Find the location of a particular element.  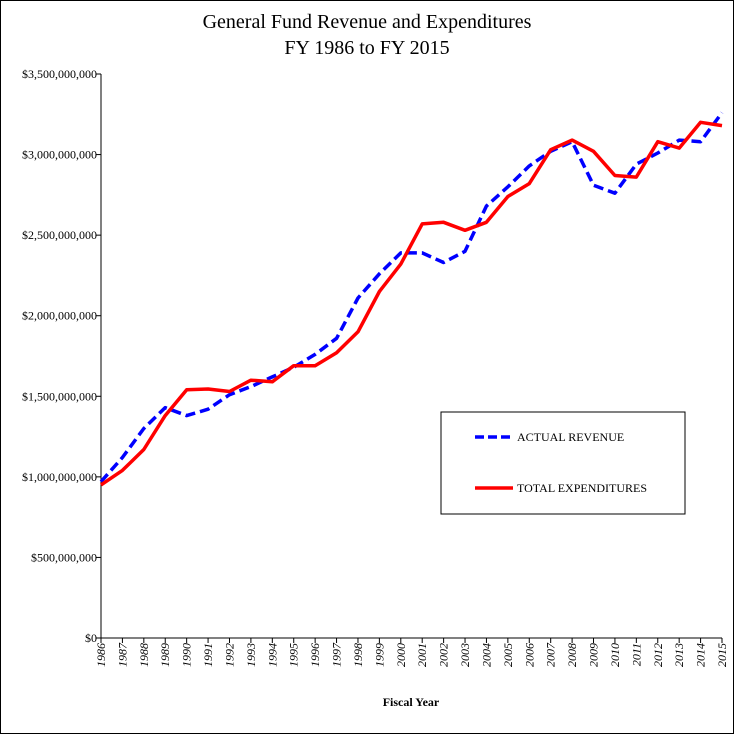

x-tick-label: 1987 is located at coordinates (122, 654).